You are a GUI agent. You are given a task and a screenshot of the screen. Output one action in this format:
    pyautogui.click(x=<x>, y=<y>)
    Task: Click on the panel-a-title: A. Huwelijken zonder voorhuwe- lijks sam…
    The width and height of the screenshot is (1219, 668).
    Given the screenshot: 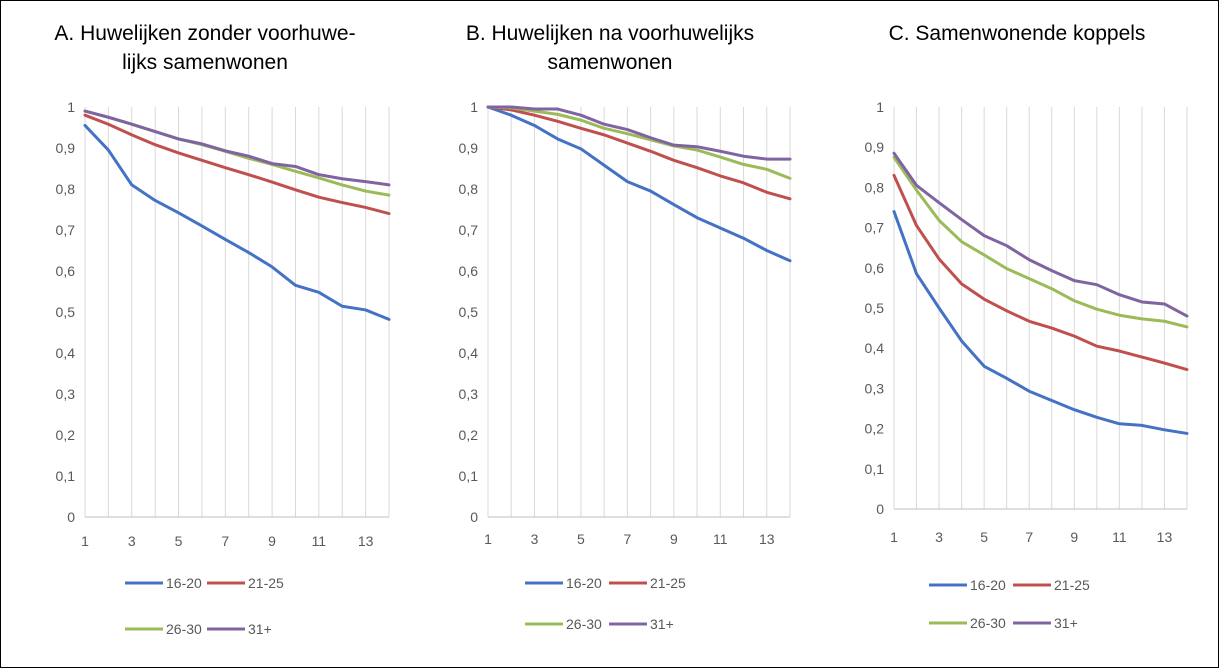 What is the action you would take?
    pyautogui.click(x=205, y=48)
    